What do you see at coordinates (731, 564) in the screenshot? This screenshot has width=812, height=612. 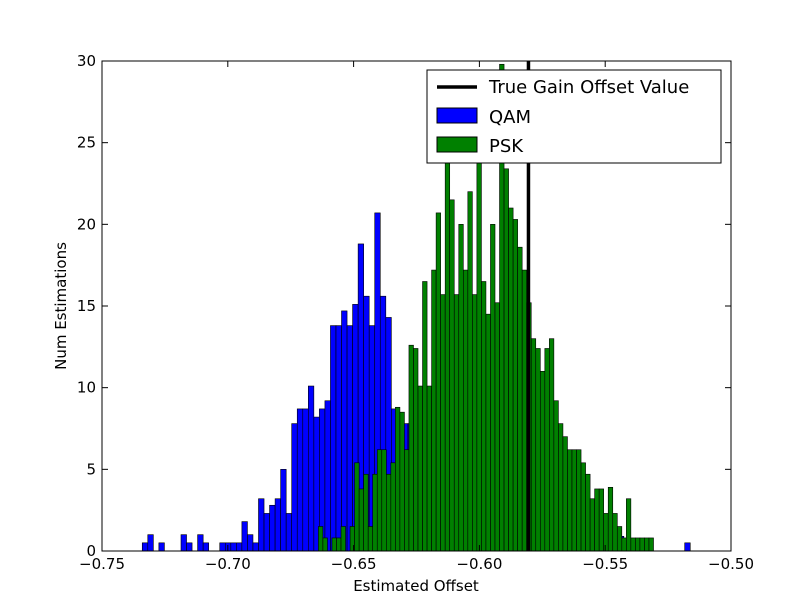 I see `x-tick-label: −0.50` at bounding box center [731, 564].